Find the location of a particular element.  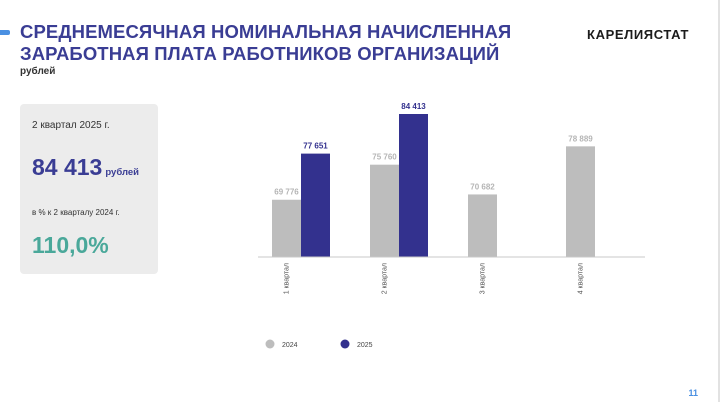

category-label-1: 1 квартал is located at coordinates (287, 278).